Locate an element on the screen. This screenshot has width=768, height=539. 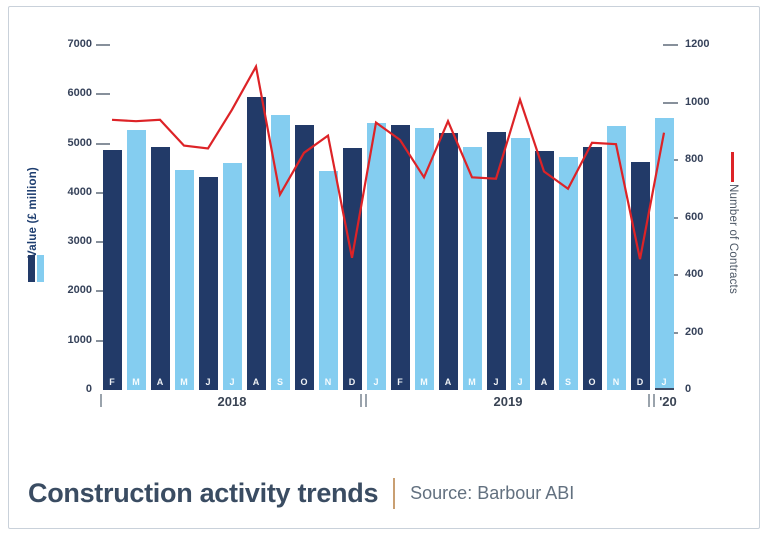
left-axis-tick-label: 7000 is located at coordinates (79, 44).